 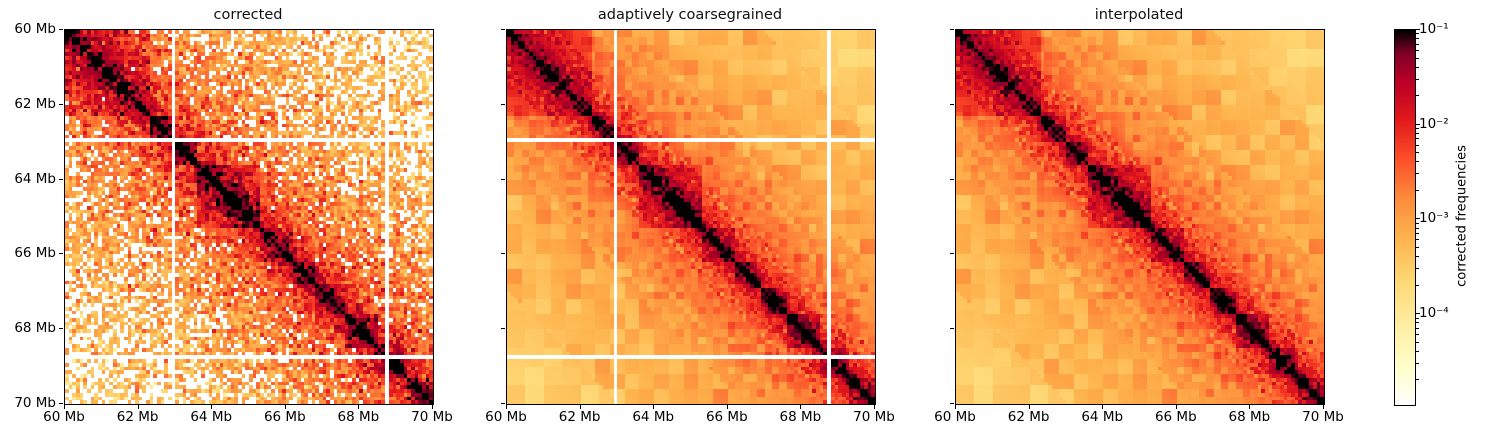 I want to click on colorbar-axis-label: corrected frequencies, so click(x=1462, y=216).